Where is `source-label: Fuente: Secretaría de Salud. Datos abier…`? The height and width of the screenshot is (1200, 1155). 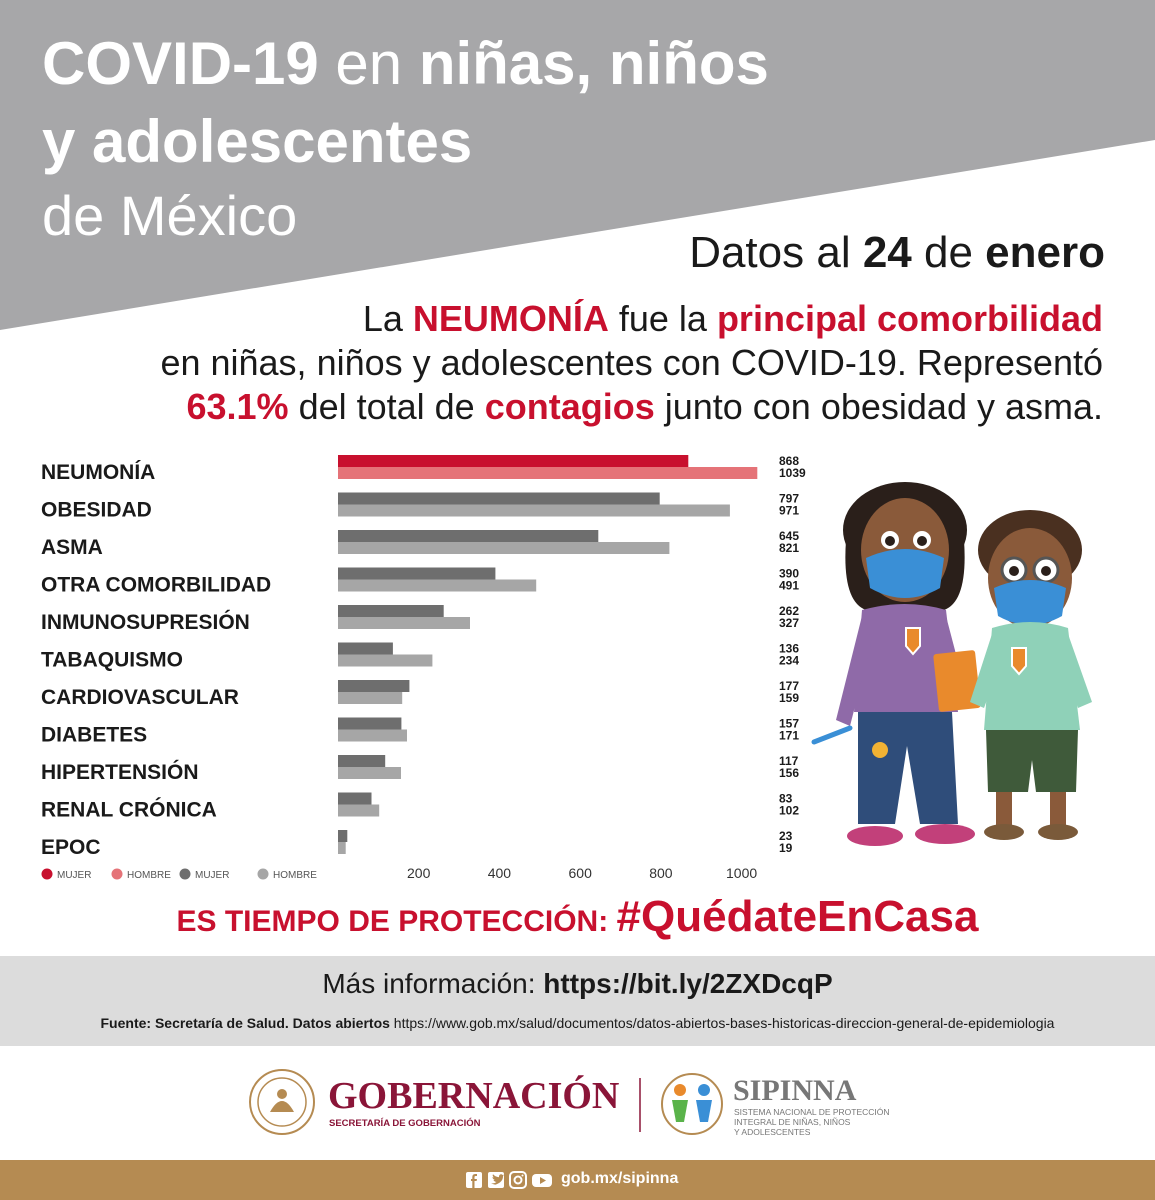 source-label: Fuente: Secretaría de Salud. Datos abier… is located at coordinates (245, 1023).